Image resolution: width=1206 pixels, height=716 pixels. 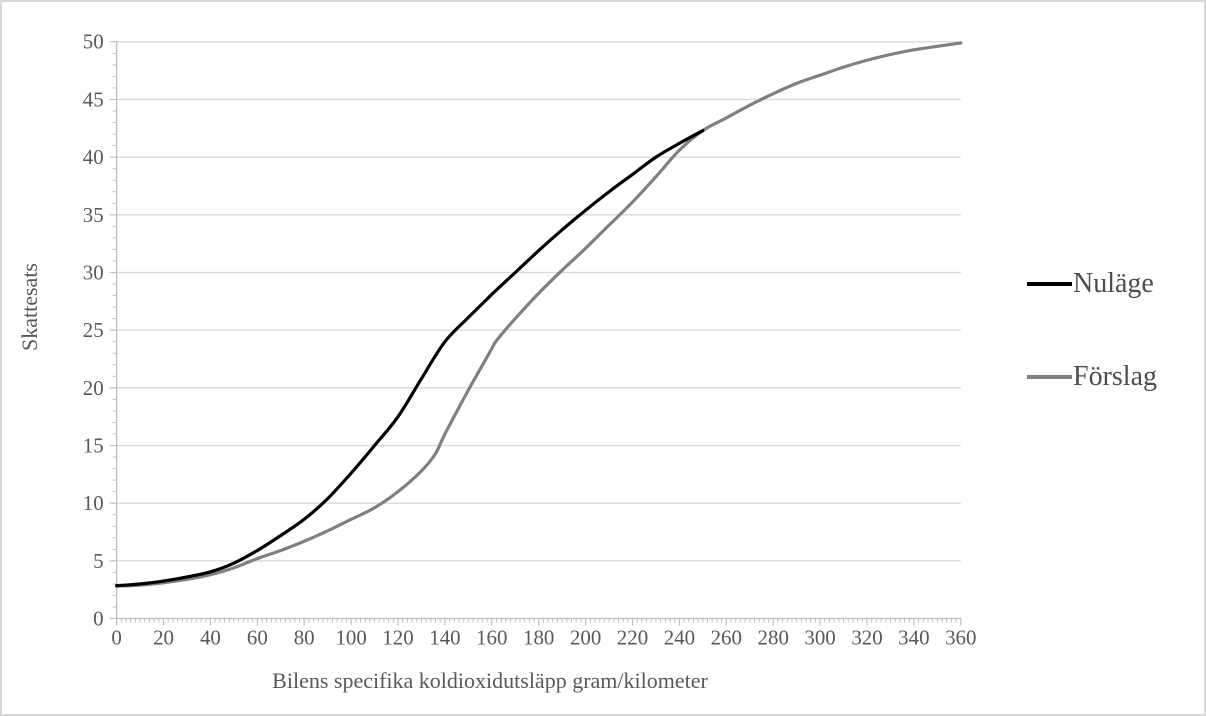 What do you see at coordinates (491, 637) in the screenshot?
I see `x-tick-label-160: 160` at bounding box center [491, 637].